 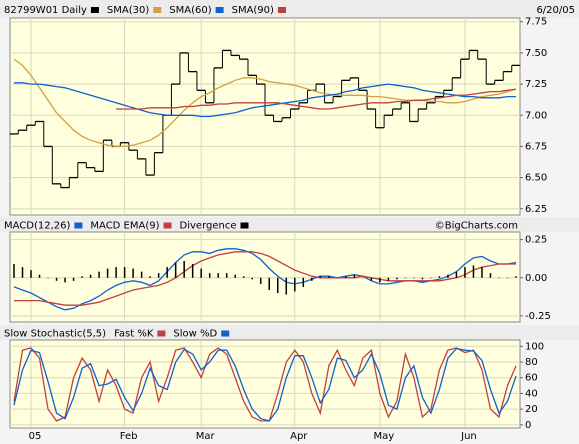 What do you see at coordinates (134, 334) in the screenshot?
I see `legend-label: Fast %K` at bounding box center [134, 334].